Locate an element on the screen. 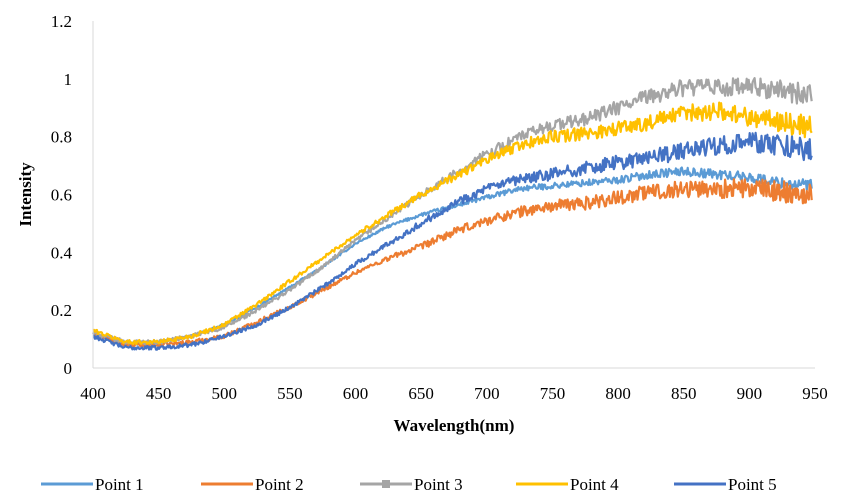 The image size is (851, 502). legend-item: Point 1 is located at coordinates (92, 484).